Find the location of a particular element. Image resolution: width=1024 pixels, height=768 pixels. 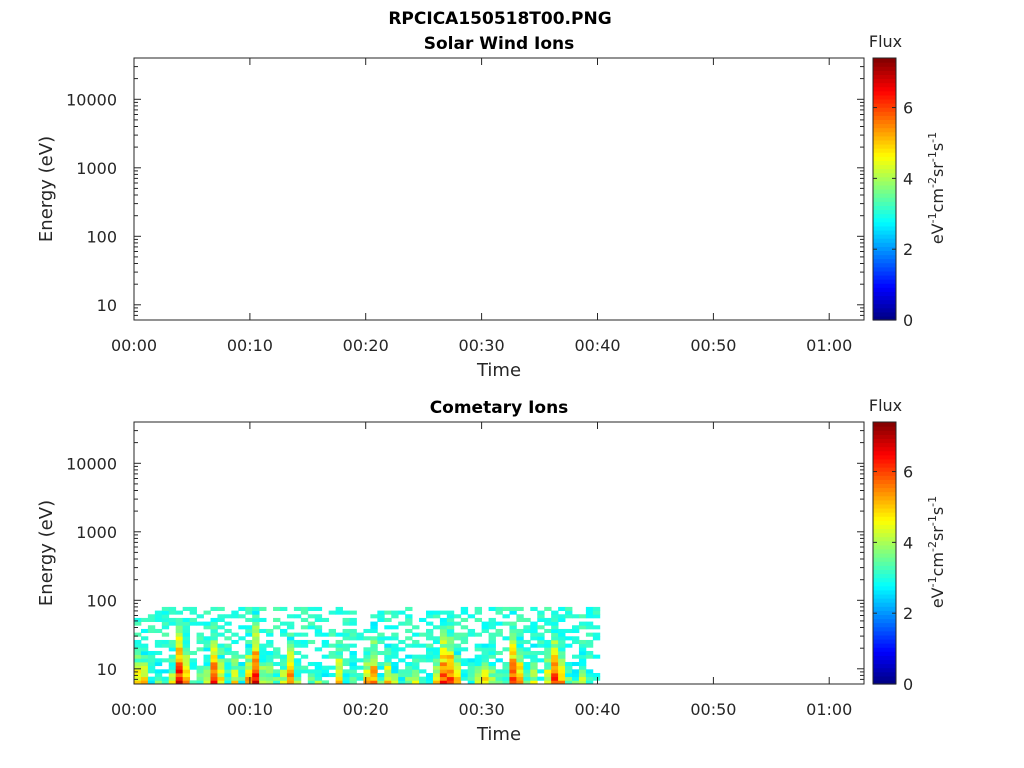

x-tick-label: 00:40 is located at coordinates (597, 709).